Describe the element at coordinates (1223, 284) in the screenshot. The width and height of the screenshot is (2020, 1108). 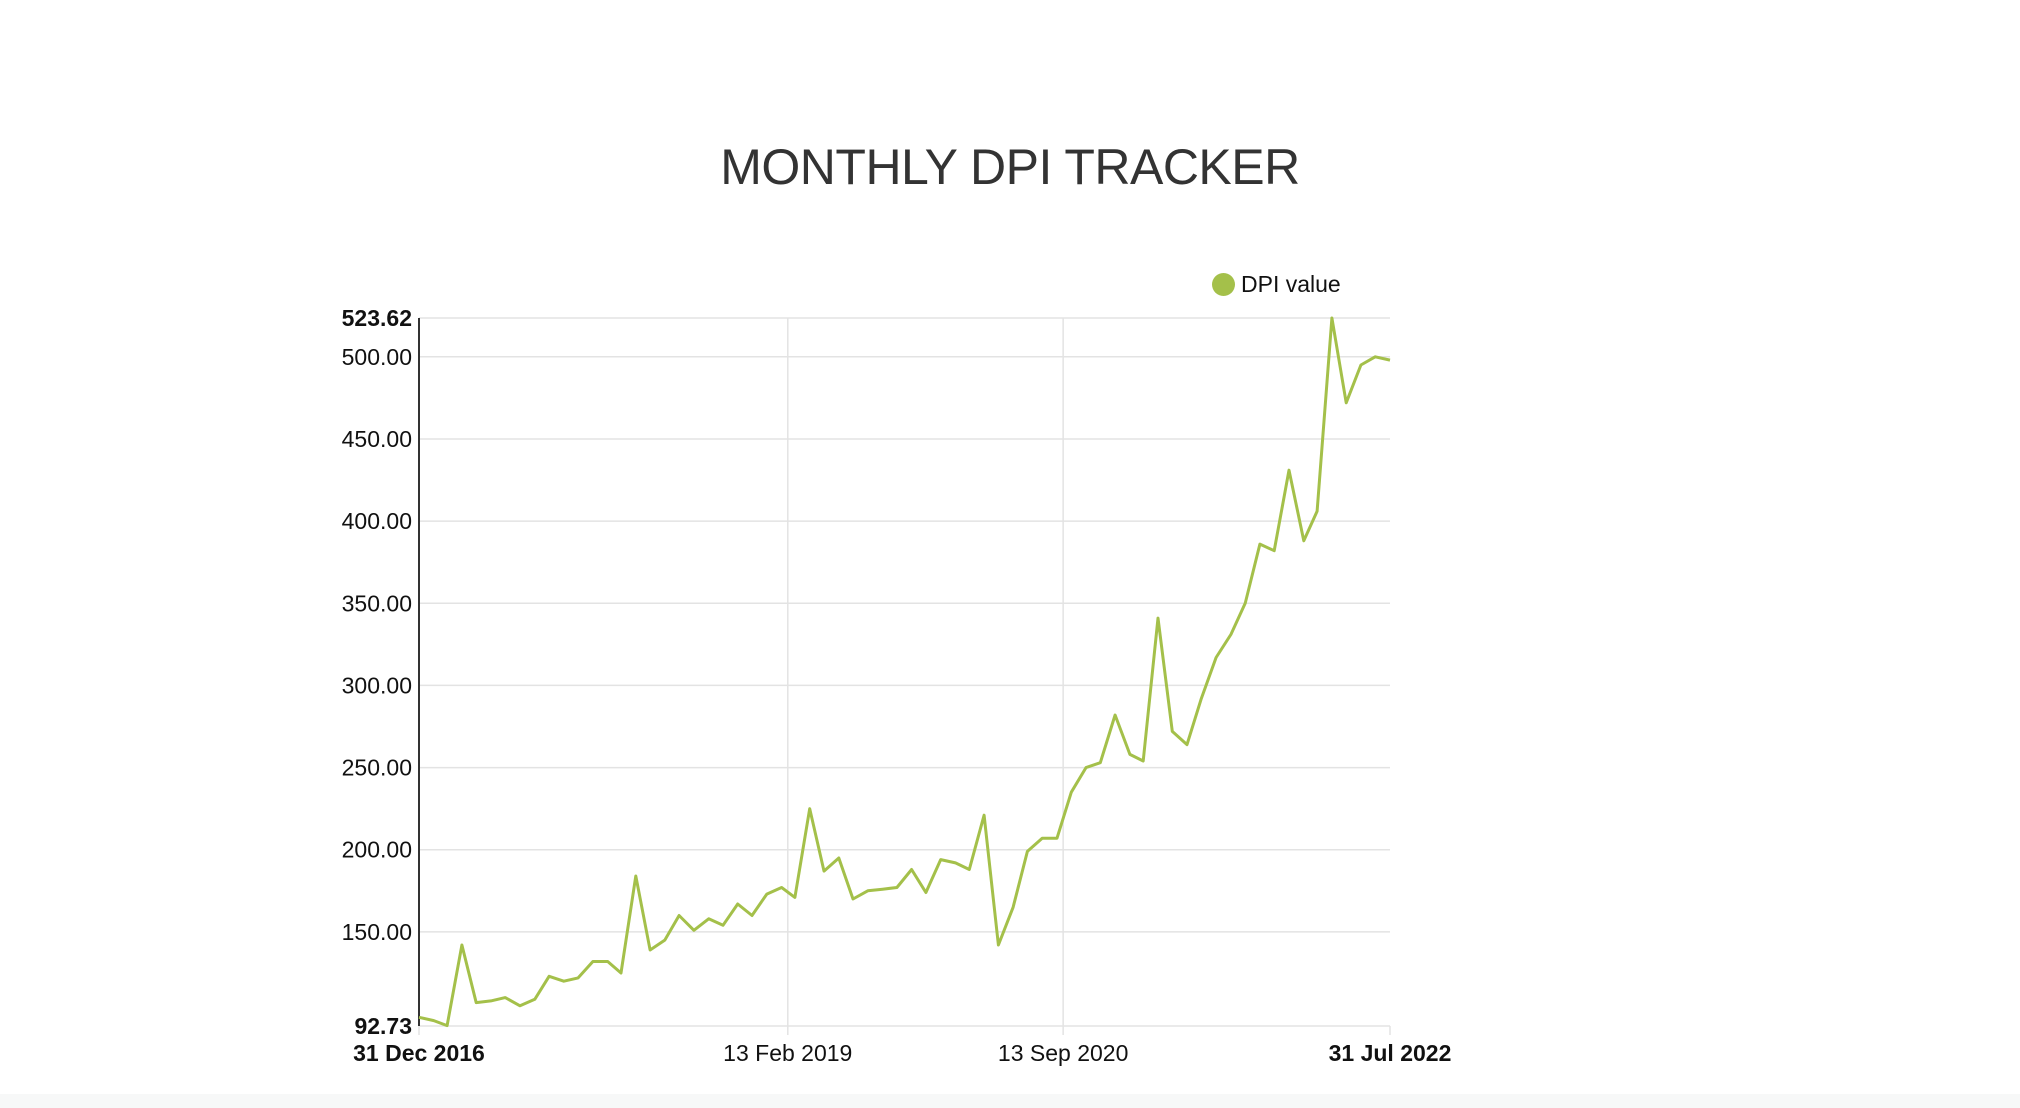
I see `legend-swatch-icon` at that location.